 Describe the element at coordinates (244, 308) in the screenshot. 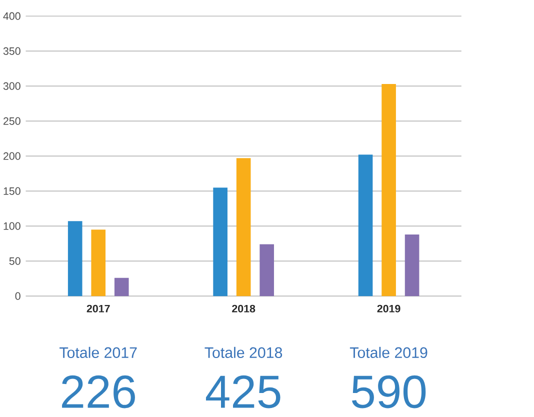

I see `x-tick-label: 2018` at that location.